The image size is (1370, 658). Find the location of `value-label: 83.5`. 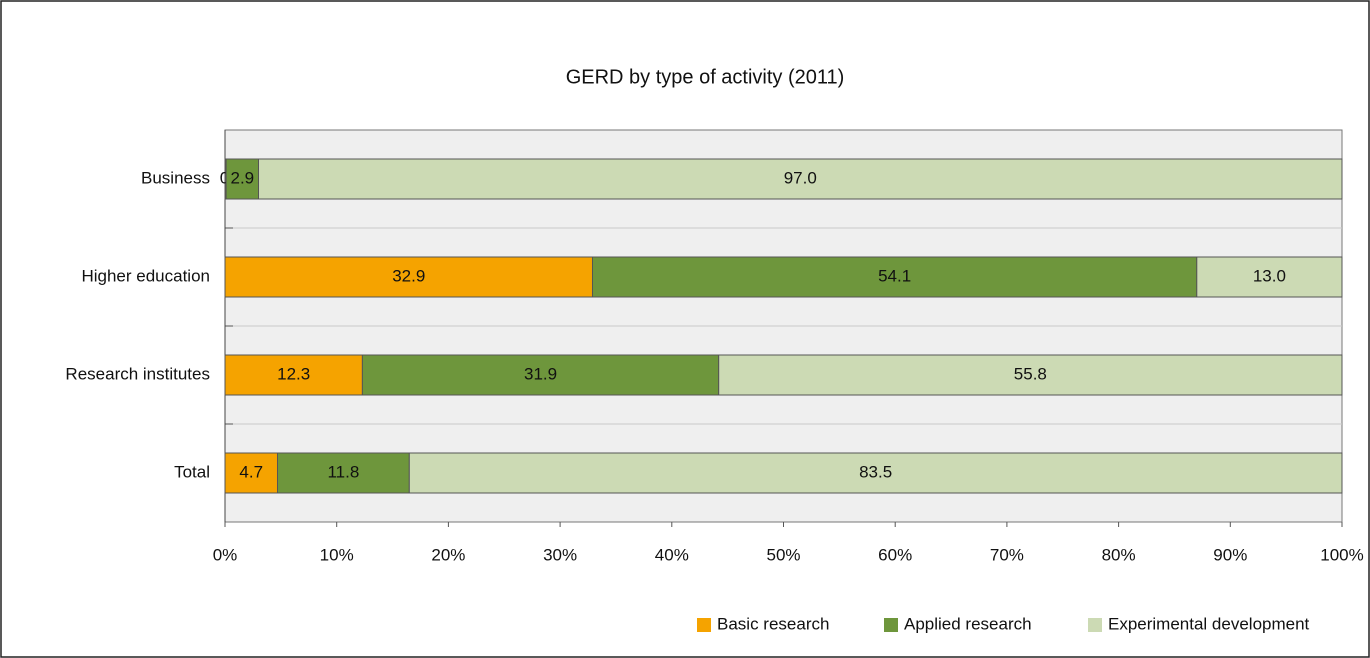

value-label: 83.5 is located at coordinates (875, 471).